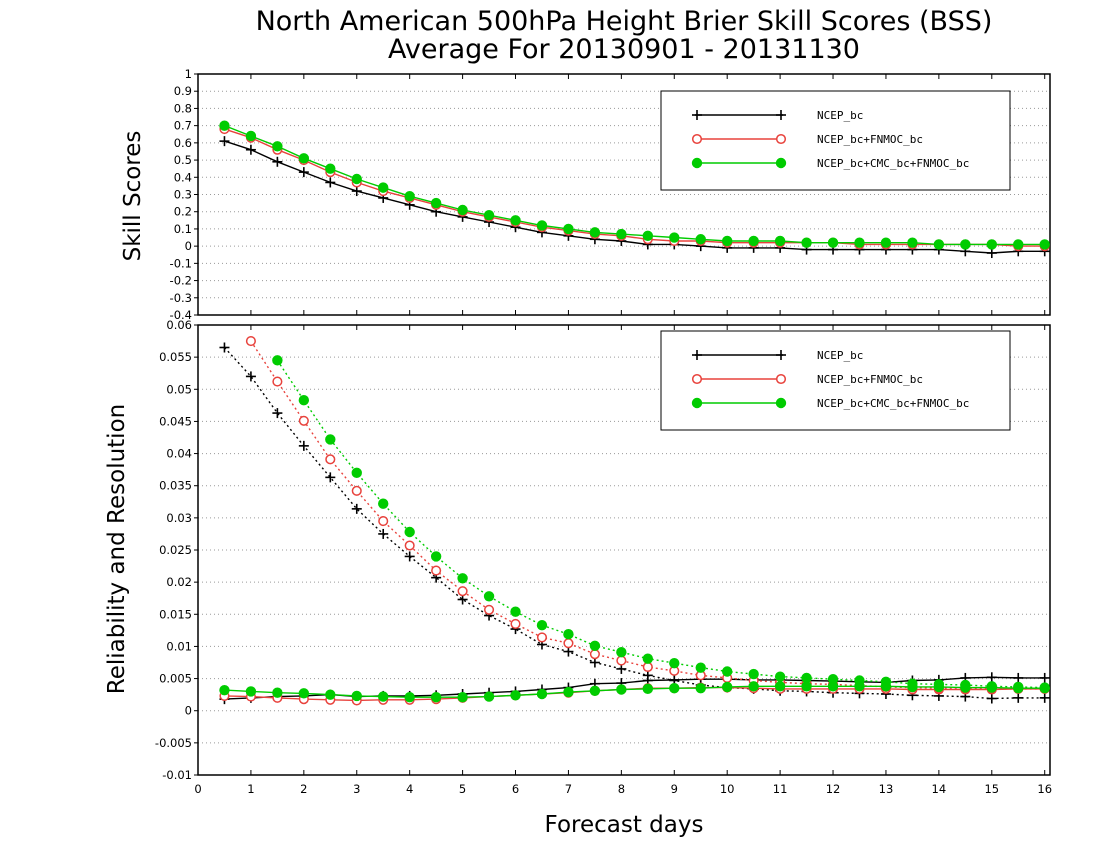  Describe the element at coordinates (462, 789) in the screenshot. I see `x-tick-label: 5` at that location.